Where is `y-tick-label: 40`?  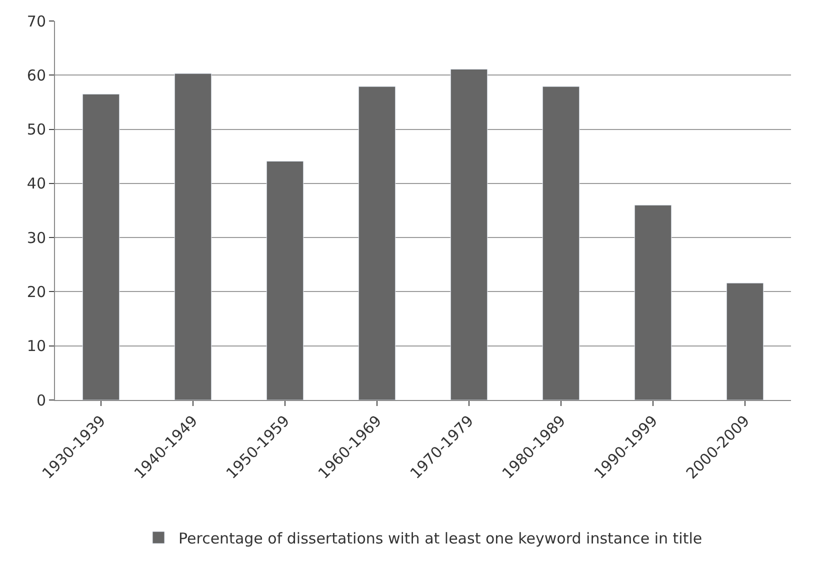 y-tick-label: 40 is located at coordinates (36, 183).